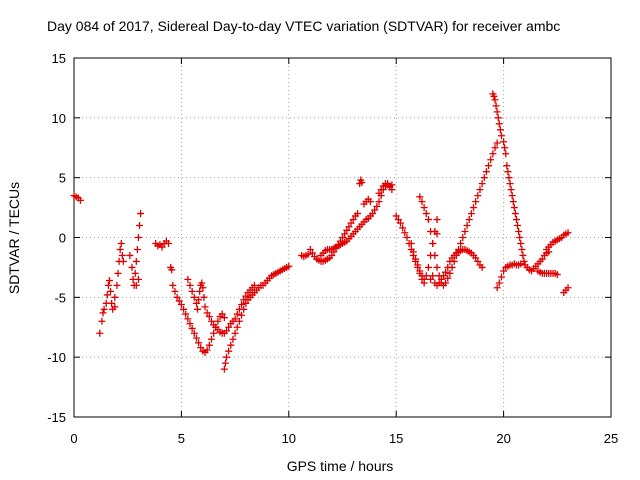  Describe the element at coordinates (340, 466) in the screenshot. I see `x-axis-label: GPS time / hours` at that location.